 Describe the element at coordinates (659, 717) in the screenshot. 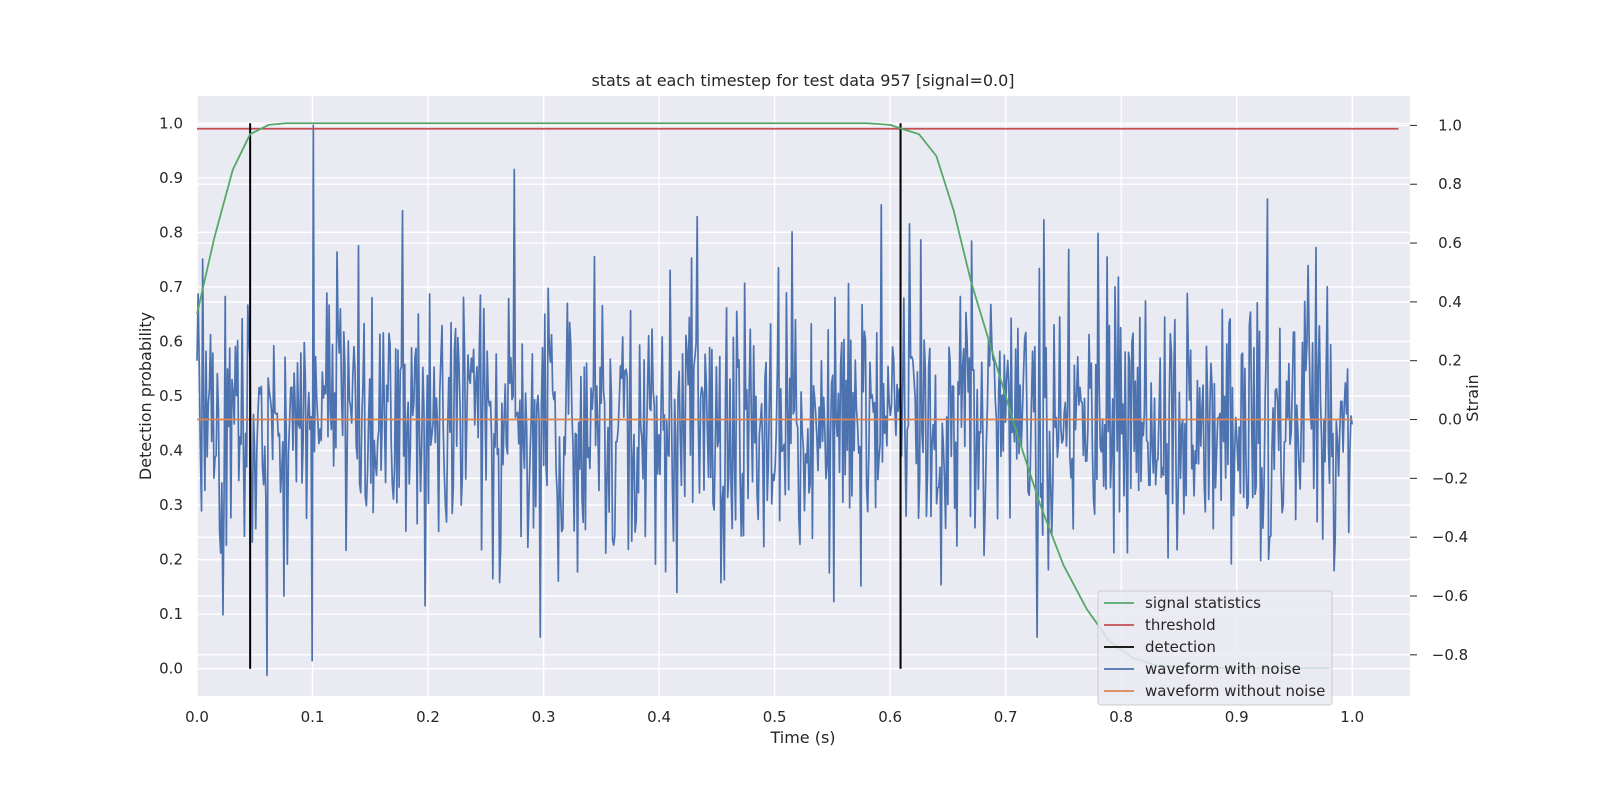

I see `x-tick-label: 0.4` at that location.